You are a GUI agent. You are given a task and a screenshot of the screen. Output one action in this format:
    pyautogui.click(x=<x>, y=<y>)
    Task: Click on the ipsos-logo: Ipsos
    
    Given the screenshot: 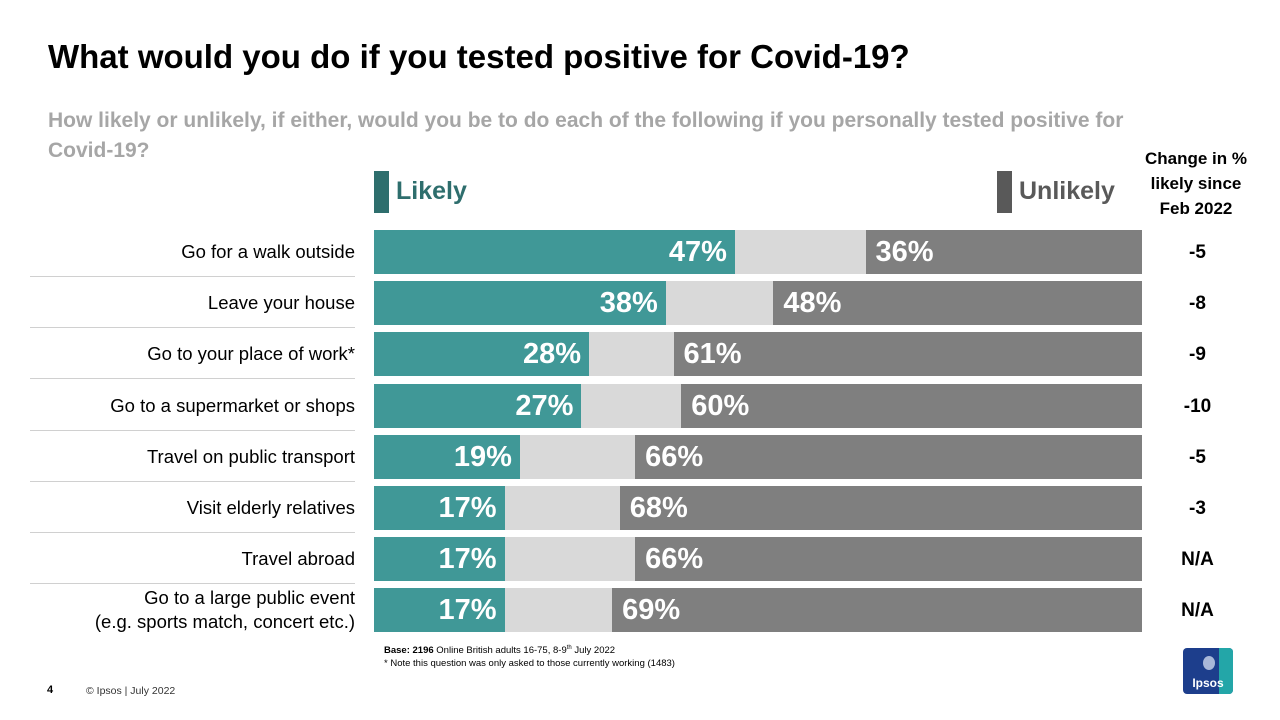 What is the action you would take?
    pyautogui.click(x=1208, y=671)
    